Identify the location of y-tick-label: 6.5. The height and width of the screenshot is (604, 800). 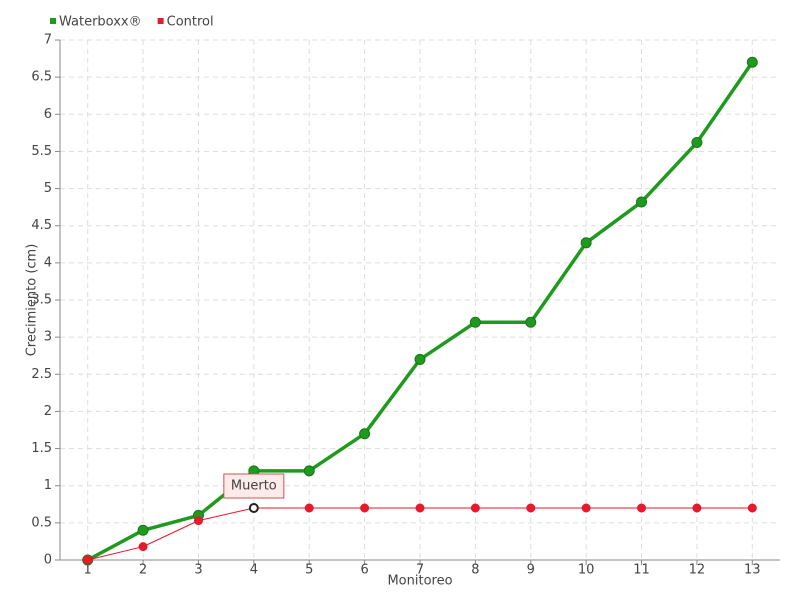
(41, 77).